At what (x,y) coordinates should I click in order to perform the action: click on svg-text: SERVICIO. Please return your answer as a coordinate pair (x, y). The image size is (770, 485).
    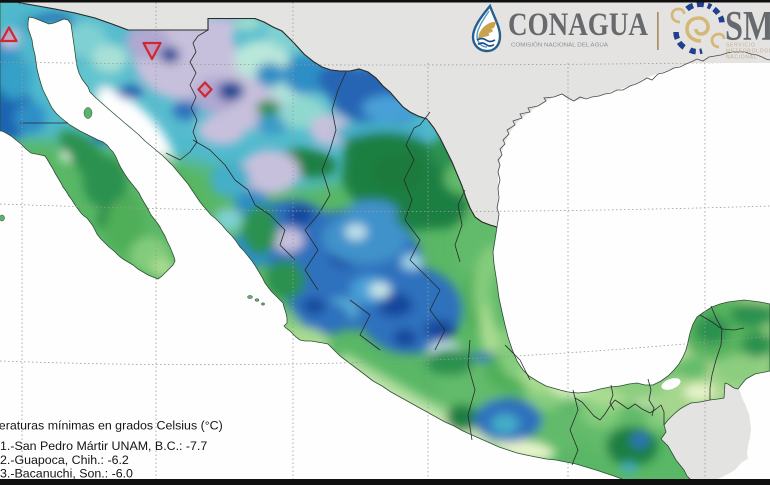
    Looking at the image, I should click on (740, 46).